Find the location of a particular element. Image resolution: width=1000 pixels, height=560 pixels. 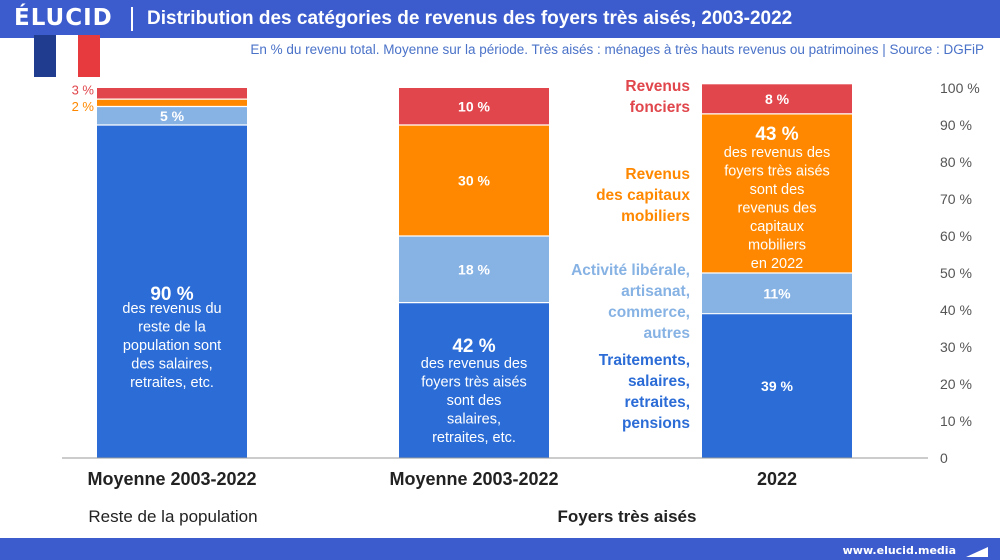

legend-label-line: pensions is located at coordinates (656, 423).